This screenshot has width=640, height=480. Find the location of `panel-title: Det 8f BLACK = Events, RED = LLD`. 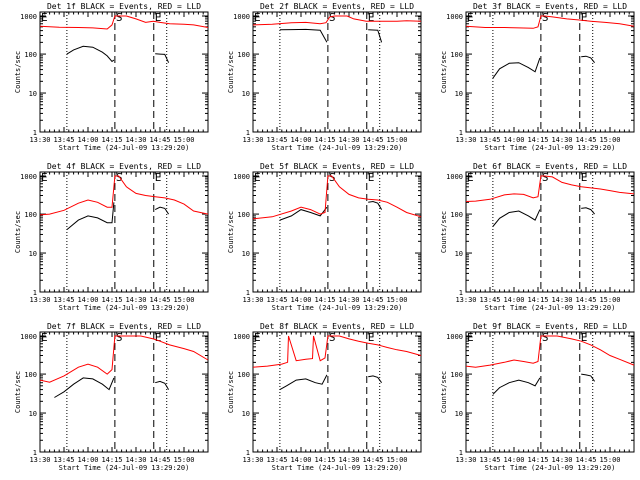

panel-title: Det 8f BLACK = Events, RED = LLD is located at coordinates (337, 326).